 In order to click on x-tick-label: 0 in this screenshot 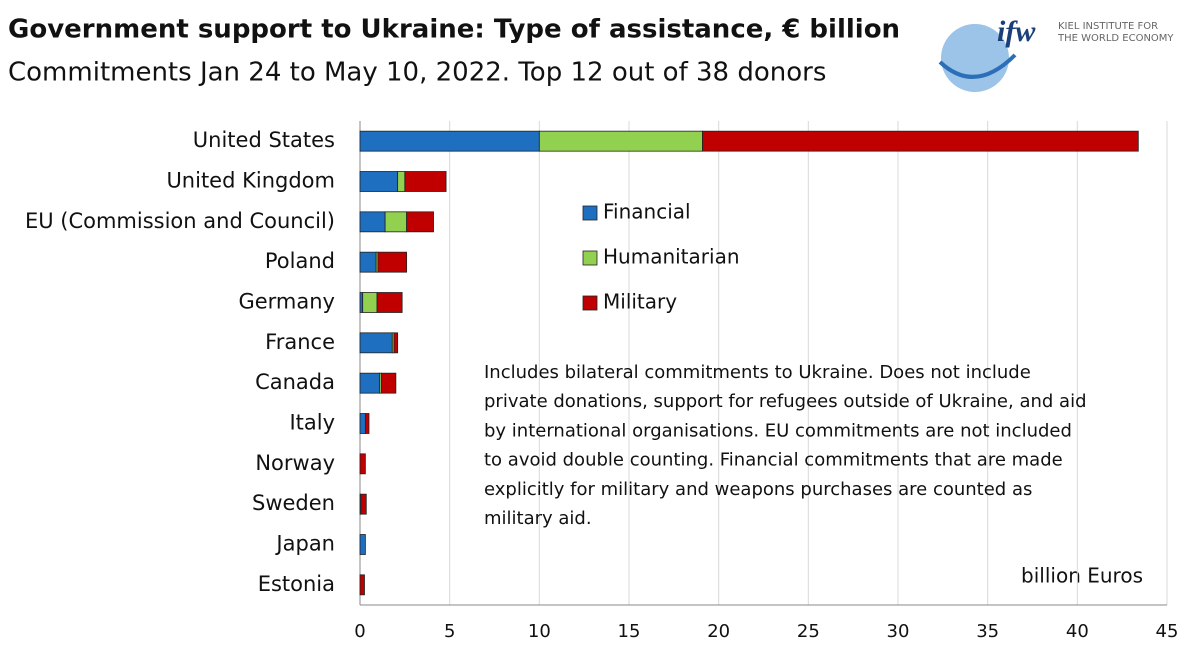, I will do `click(359, 631)`.